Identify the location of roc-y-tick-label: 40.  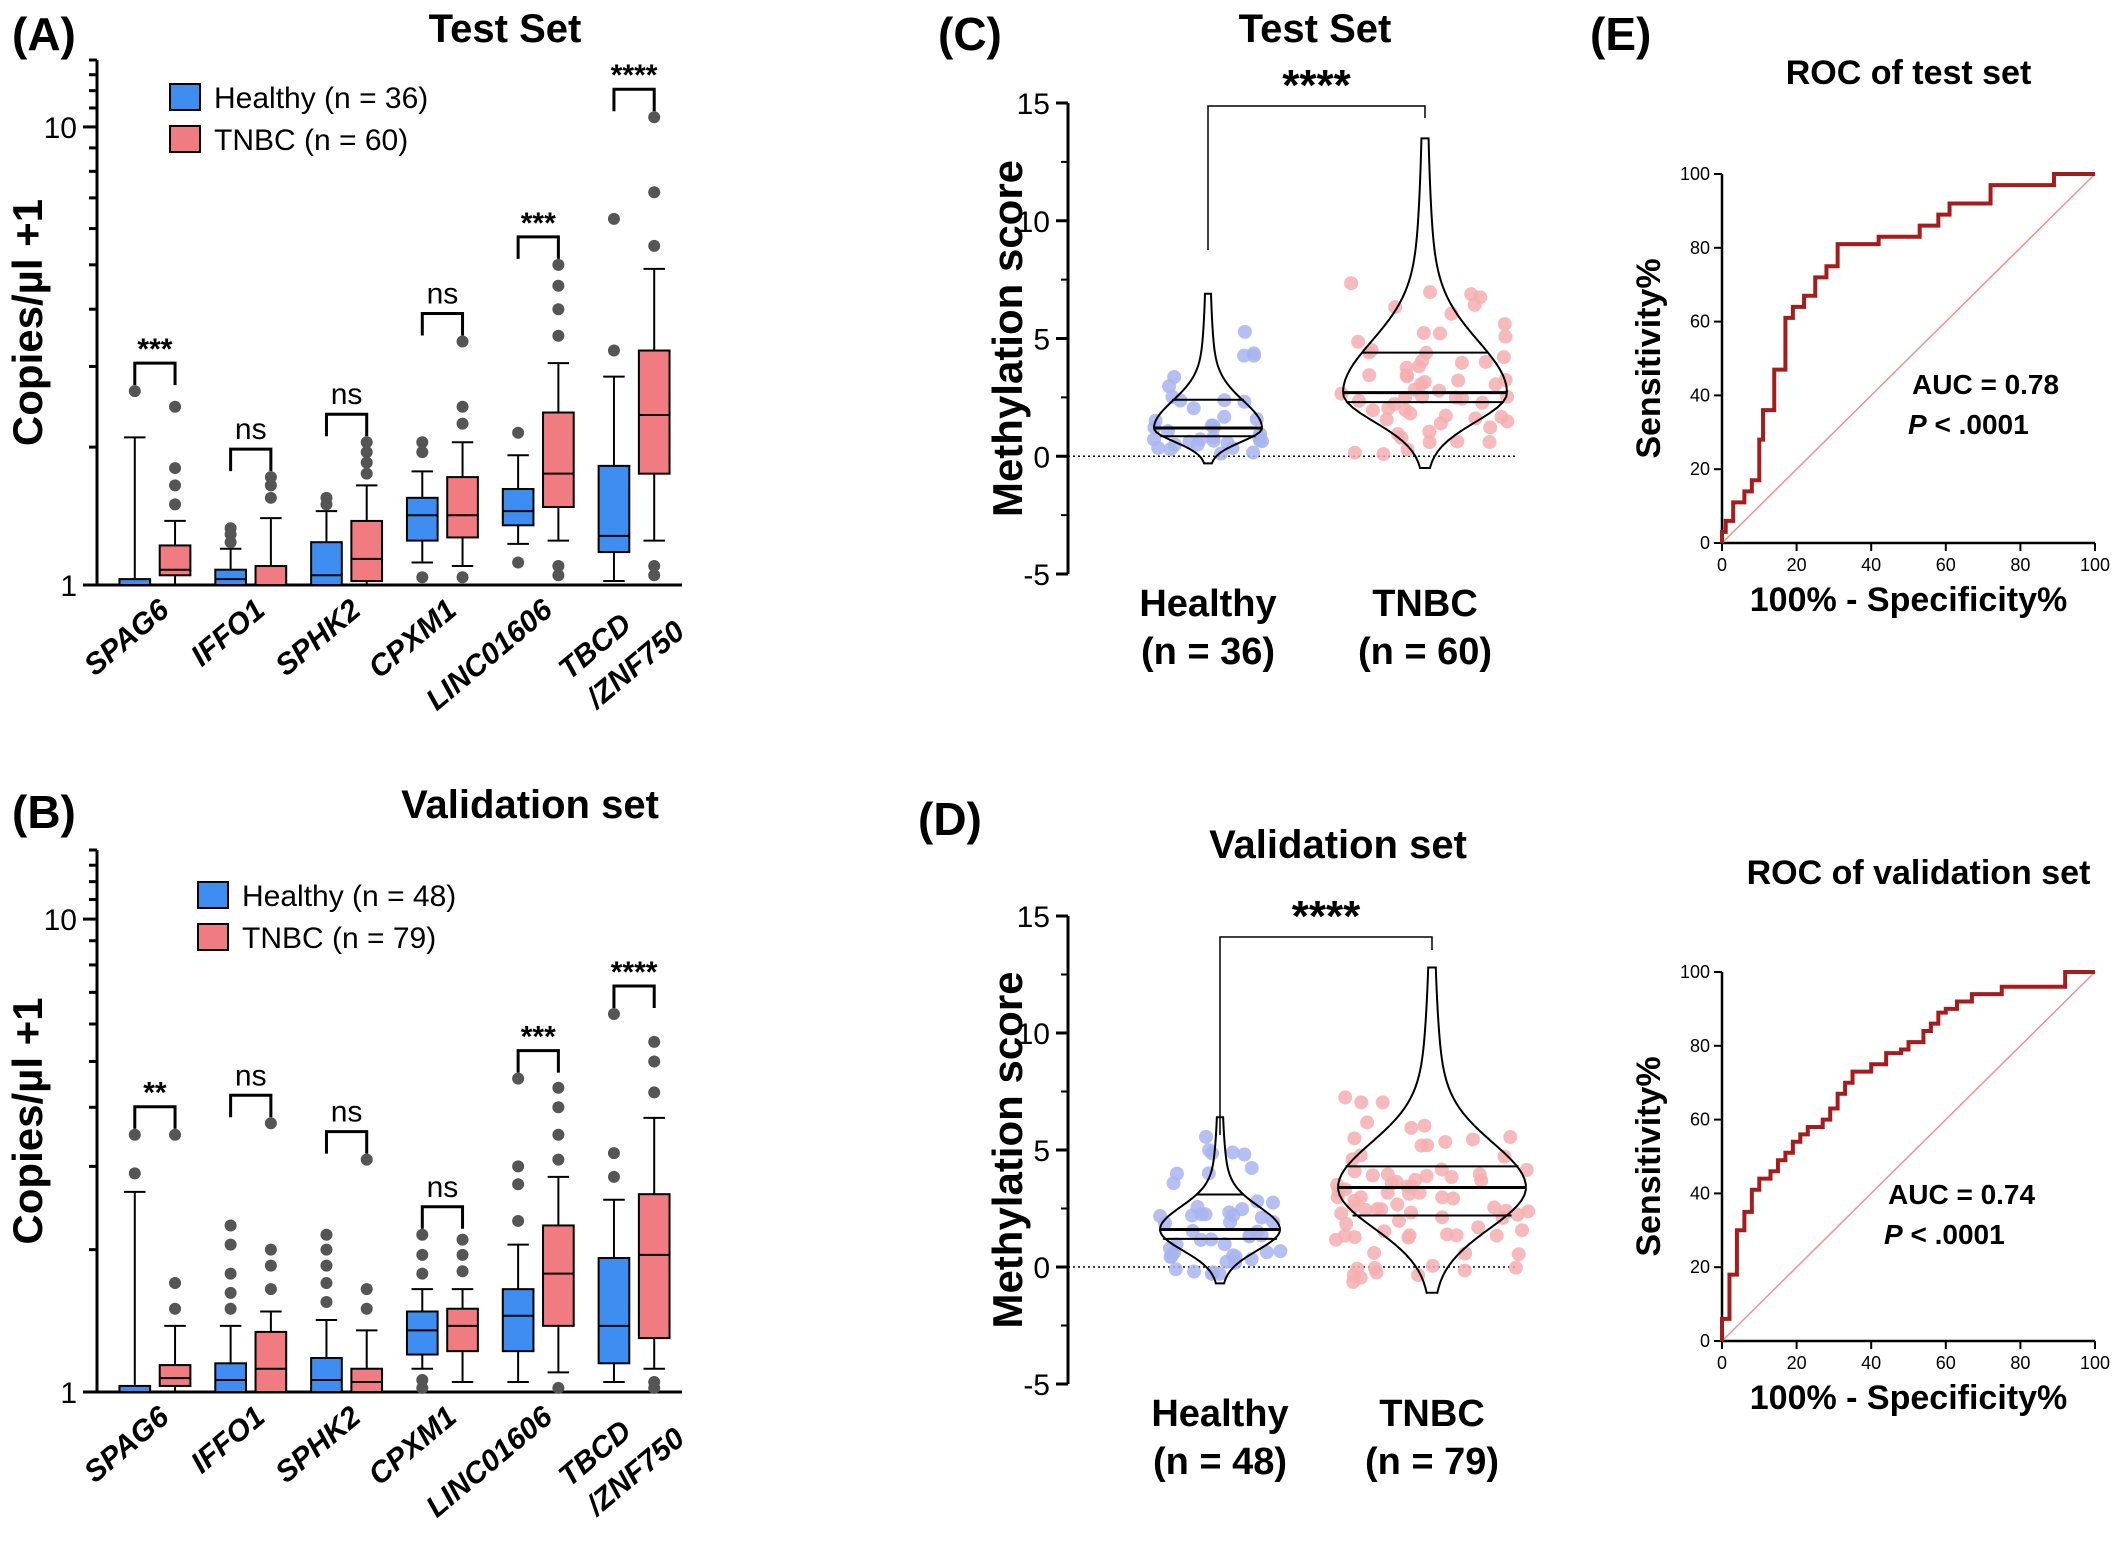
(1700, 395).